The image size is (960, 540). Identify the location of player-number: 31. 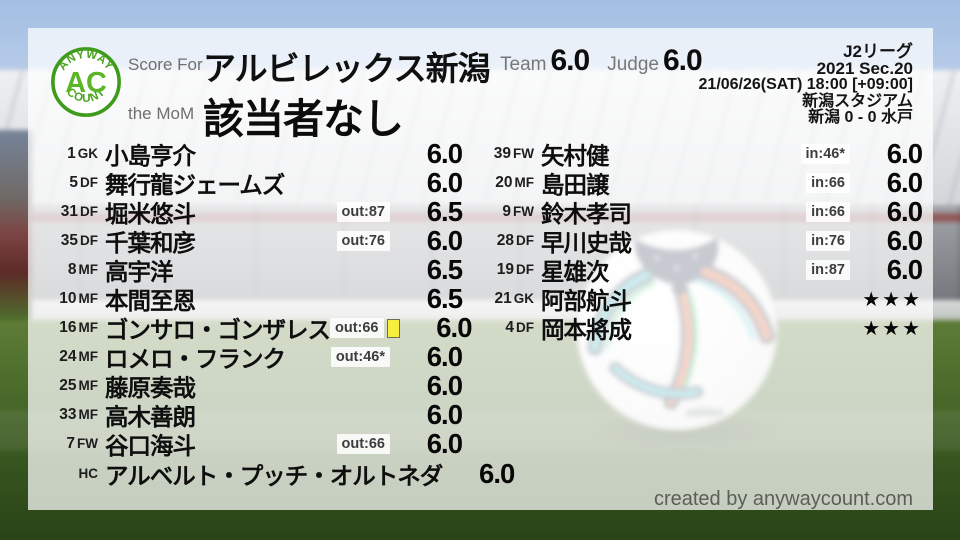
(69, 211).